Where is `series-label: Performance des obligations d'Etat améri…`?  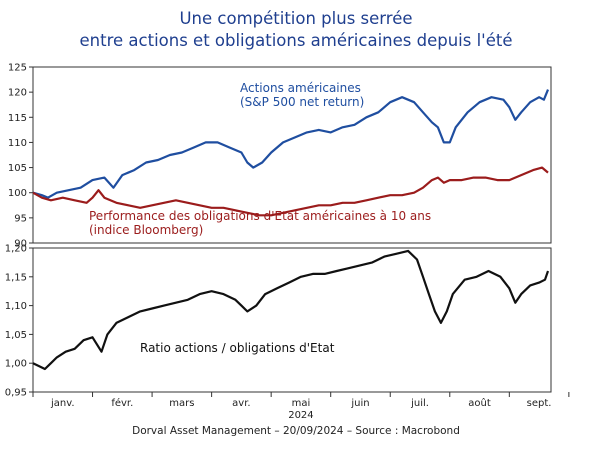 series-label: Performance des obligations d'Etat améri… is located at coordinates (260, 216).